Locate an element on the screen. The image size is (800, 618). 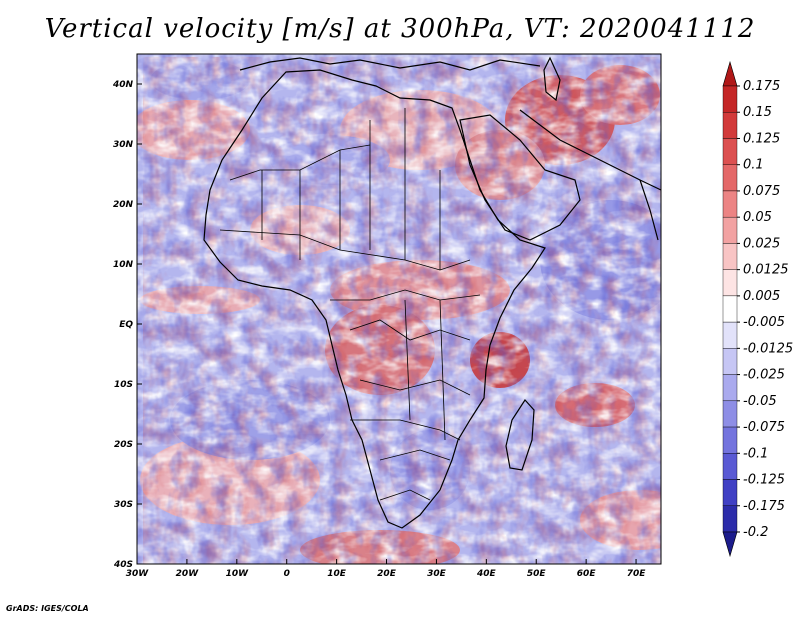
europe-coast is located at coordinates (390, 64).